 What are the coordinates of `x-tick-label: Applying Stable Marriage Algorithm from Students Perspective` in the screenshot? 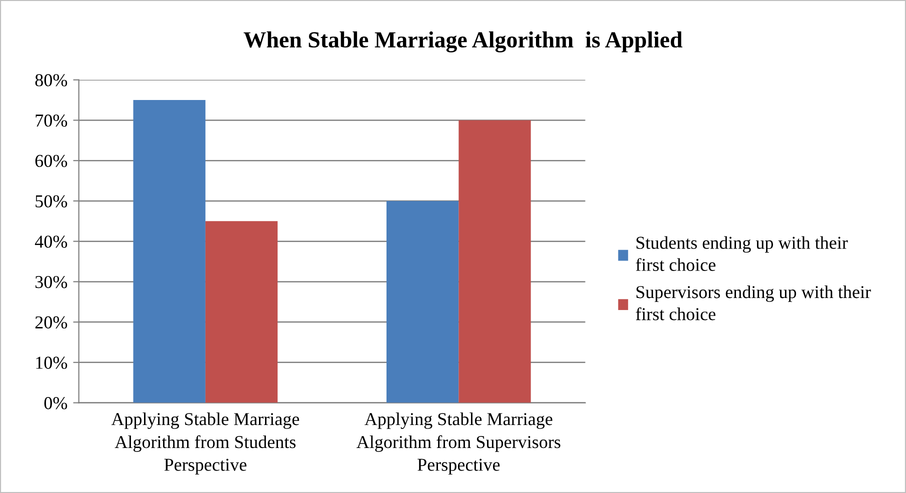 It's located at (205, 443).